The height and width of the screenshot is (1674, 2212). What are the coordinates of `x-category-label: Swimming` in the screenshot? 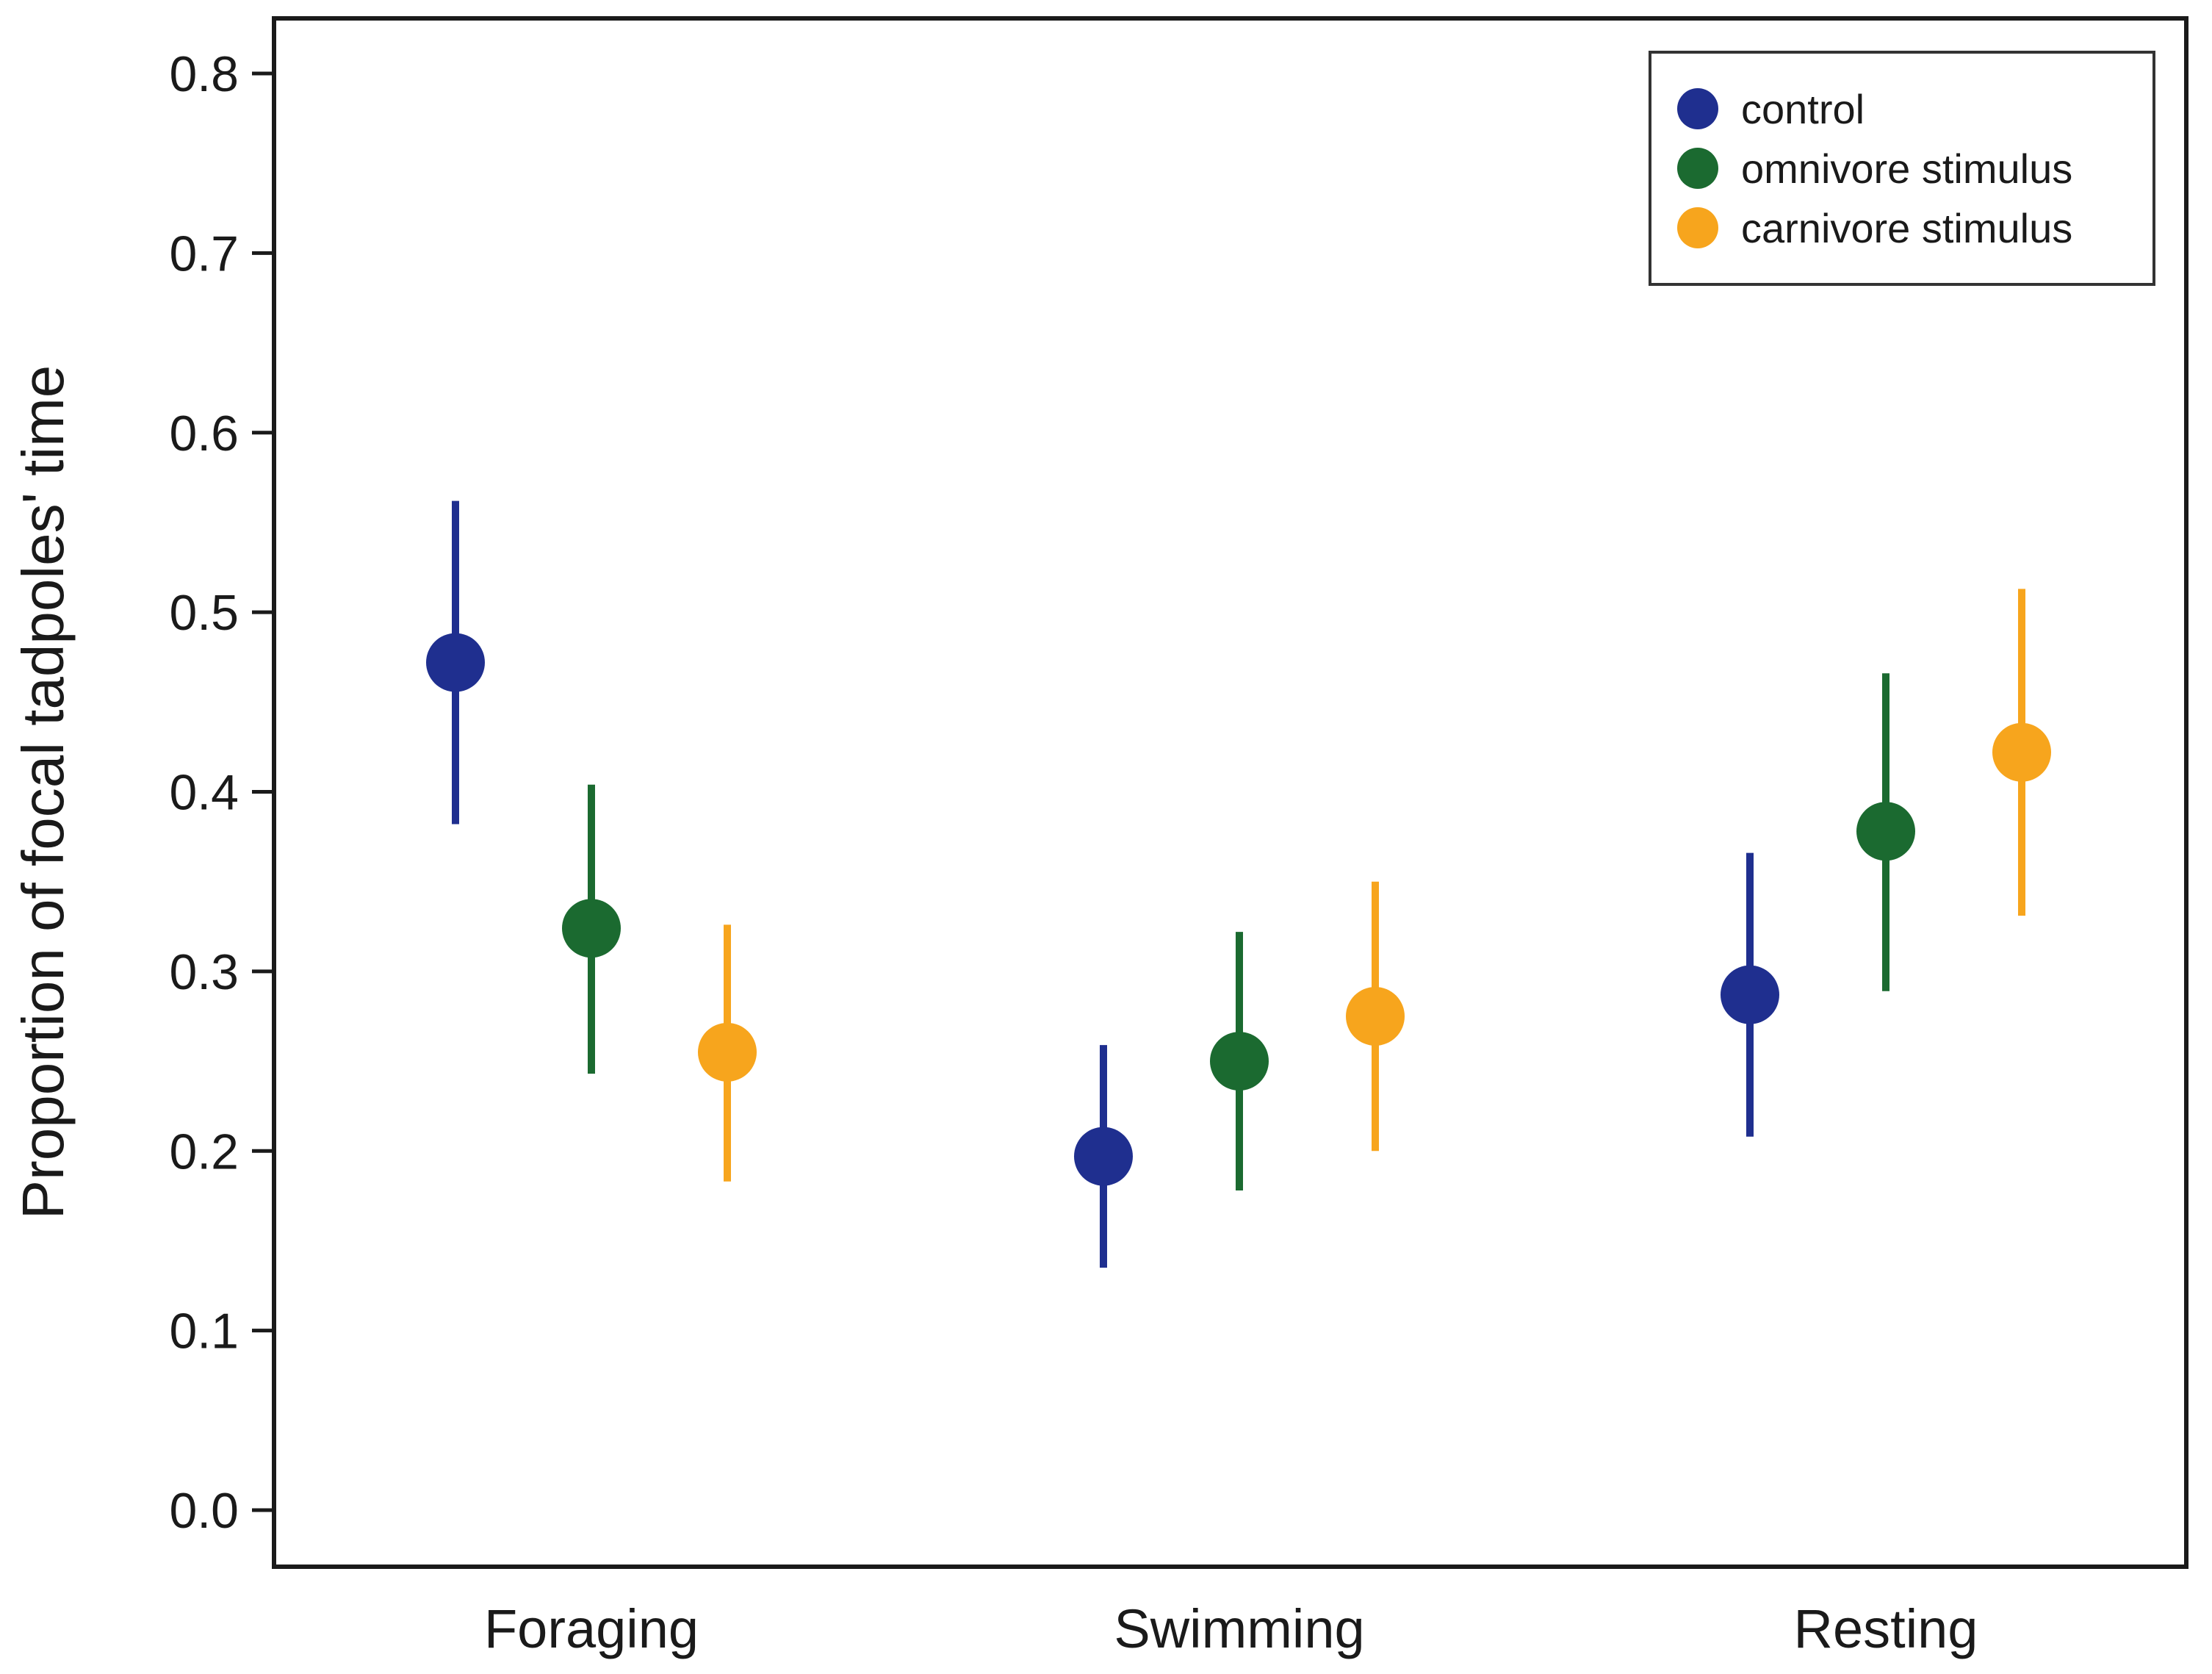 It's located at (1239, 1628).